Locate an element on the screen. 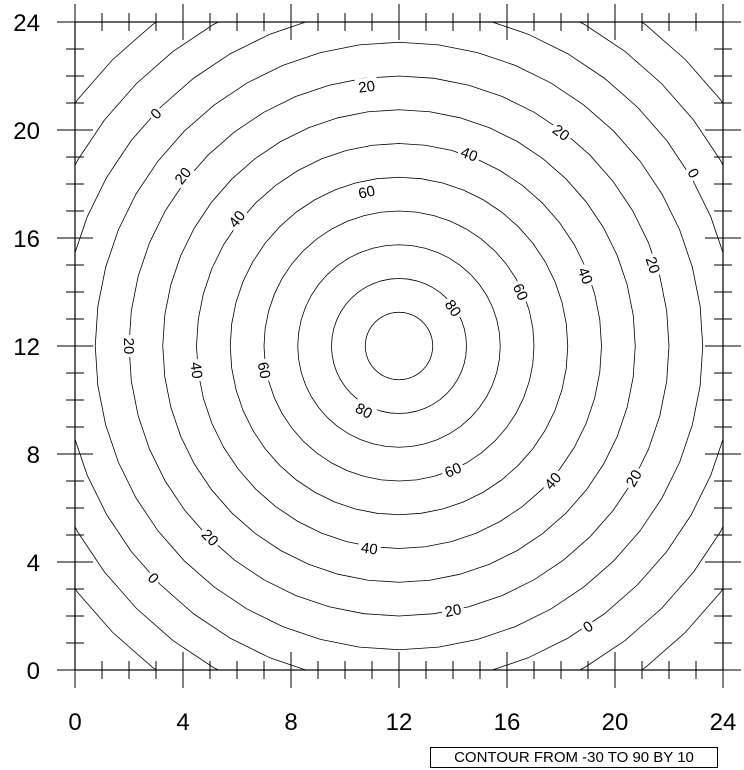 The height and width of the screenshot is (770, 744). x-tick-label: 16 is located at coordinates (507, 722).